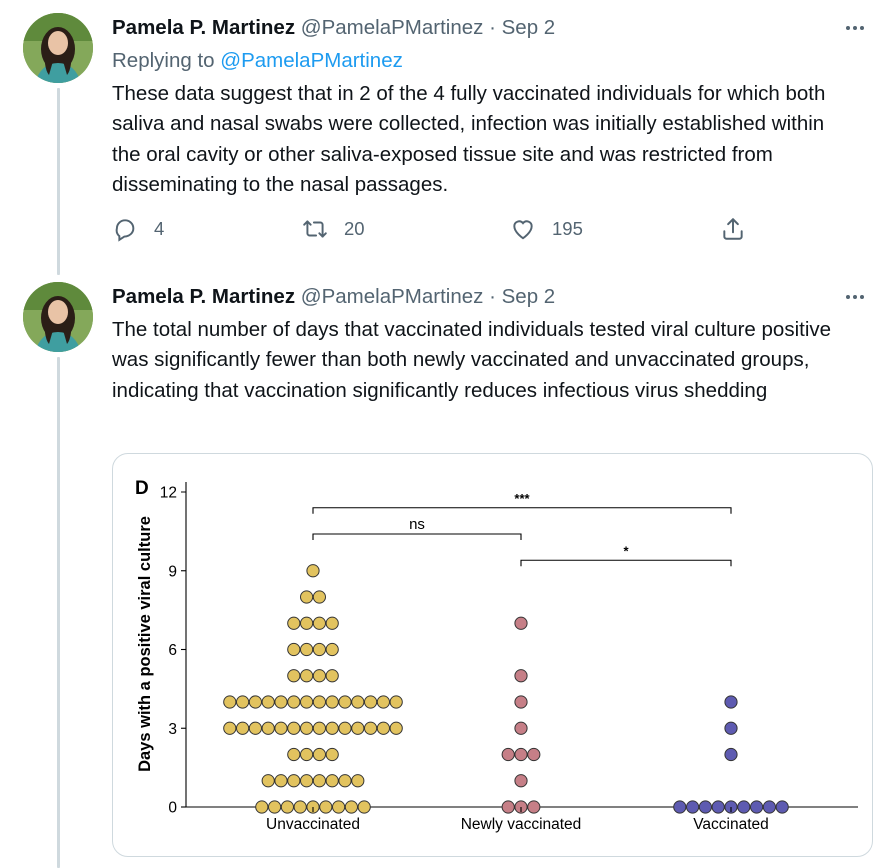 Image resolution: width=892 pixels, height=868 pixels. Describe the element at coordinates (145, 644) in the screenshot. I see `y-axis-label: Days with a positive viral culture` at that location.